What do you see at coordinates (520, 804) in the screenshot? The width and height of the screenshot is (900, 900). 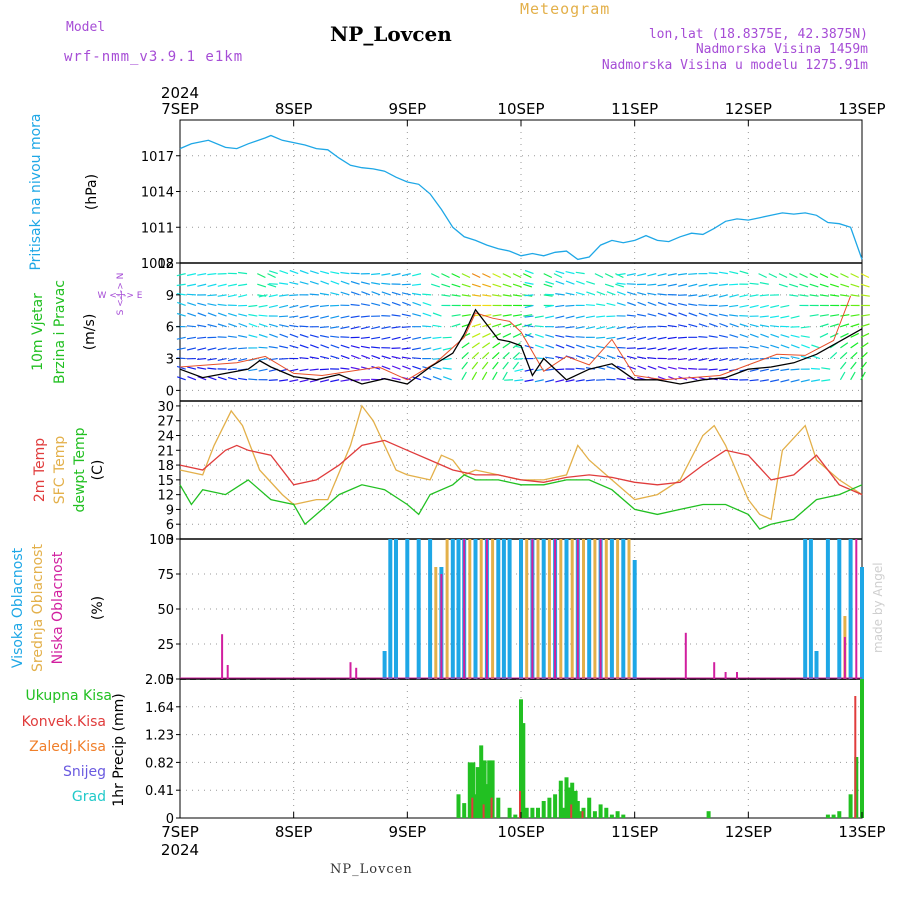 I see `conv-precip-bar` at bounding box center [520, 804].